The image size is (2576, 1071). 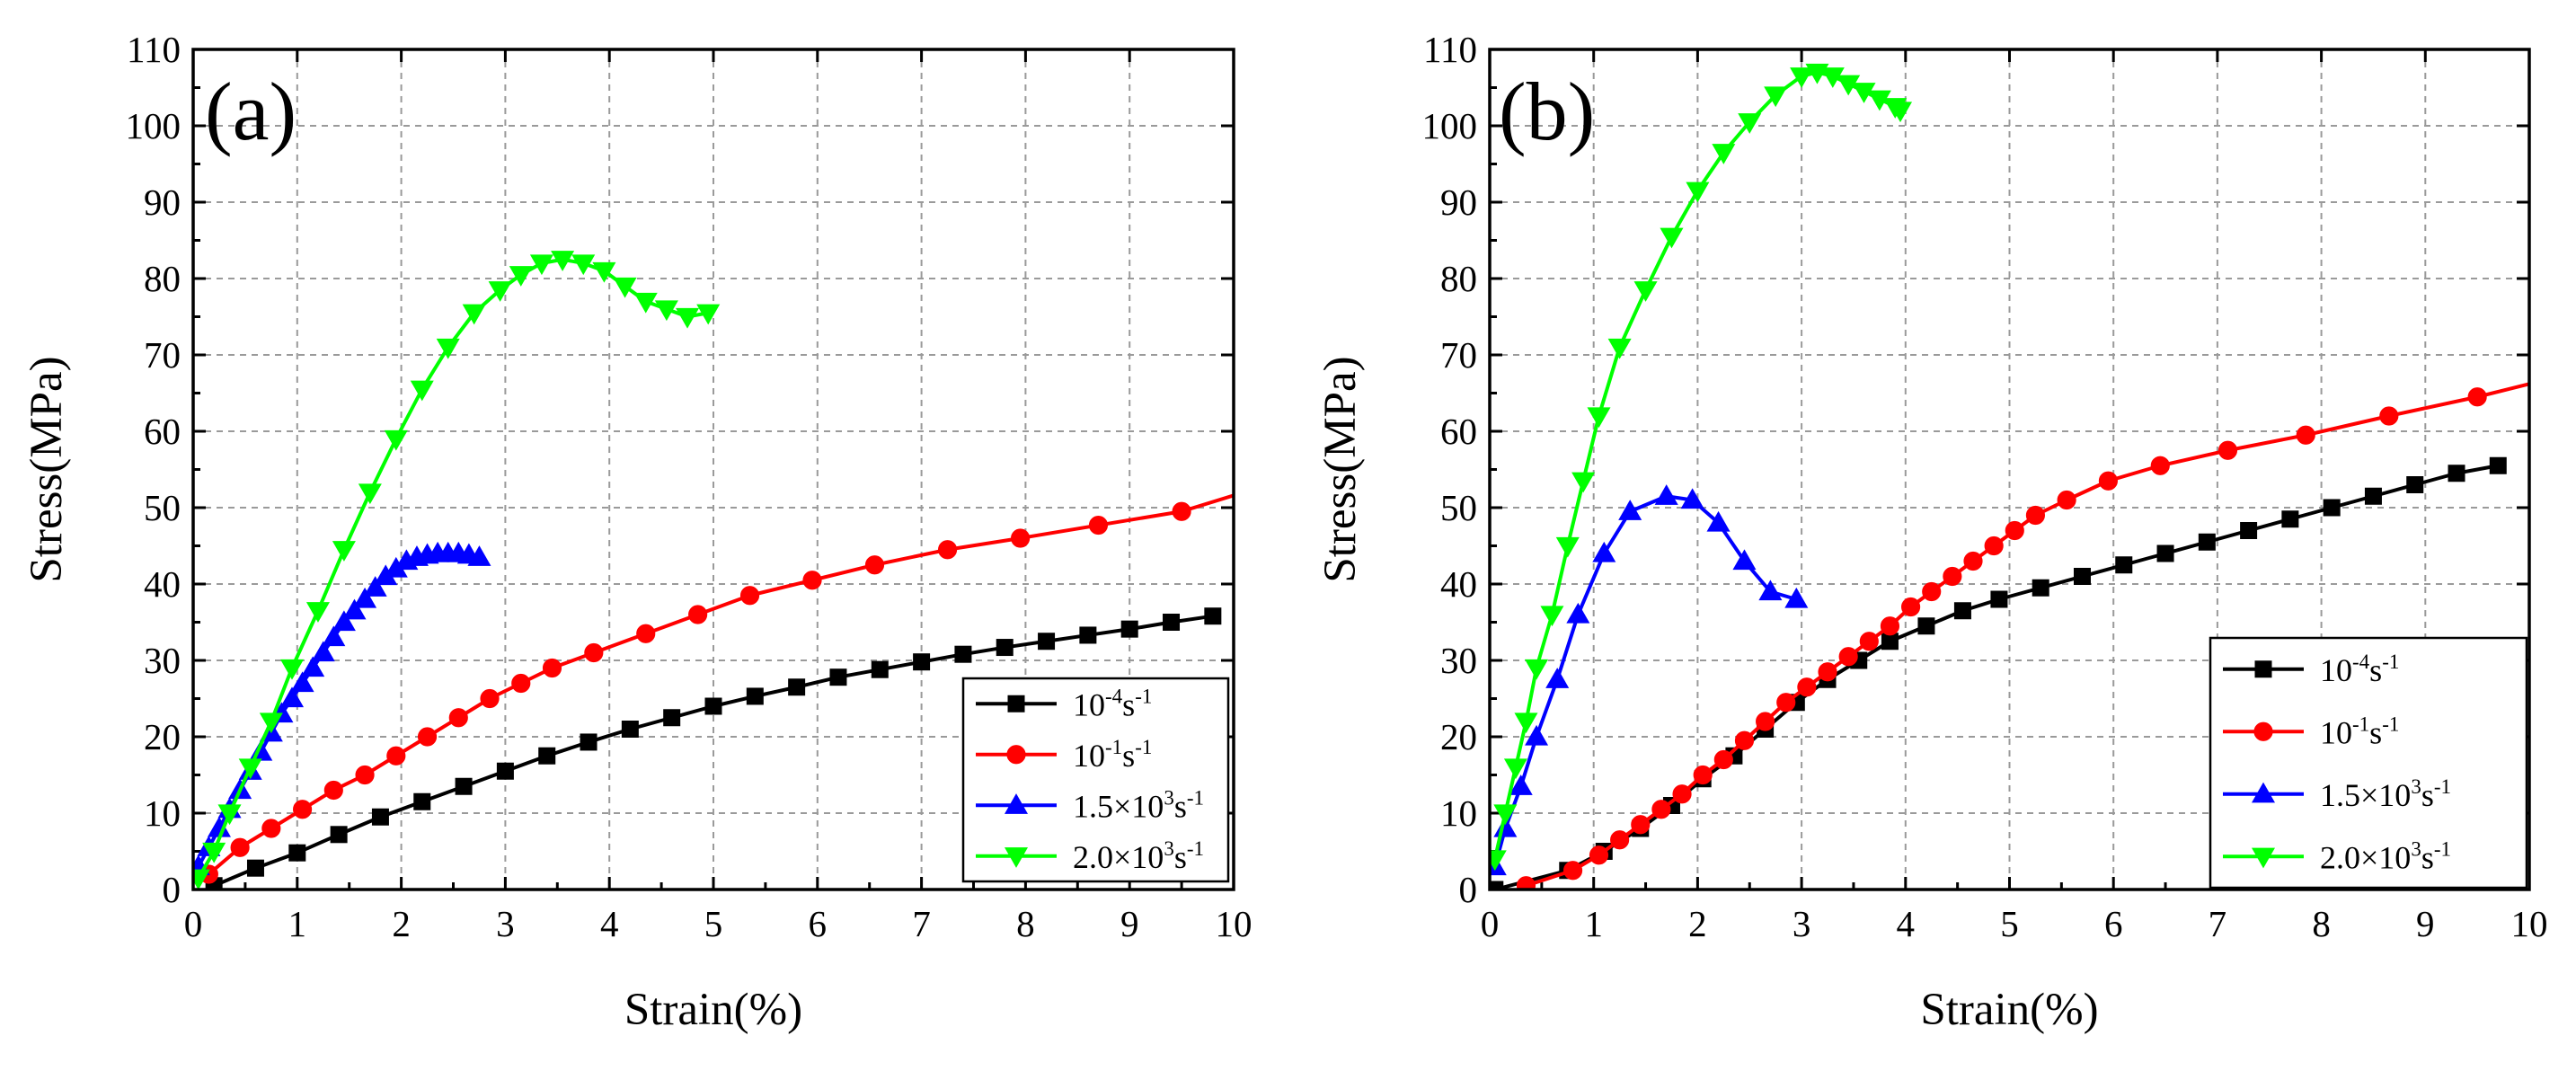 I want to click on y-tick-label: 0, so click(x=1468, y=889).